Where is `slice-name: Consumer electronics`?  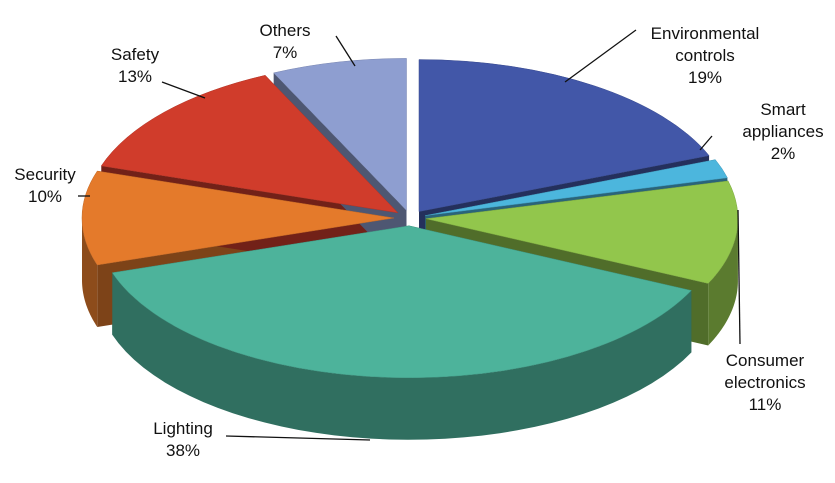
slice-name: Consumer electronics is located at coordinates (765, 371).